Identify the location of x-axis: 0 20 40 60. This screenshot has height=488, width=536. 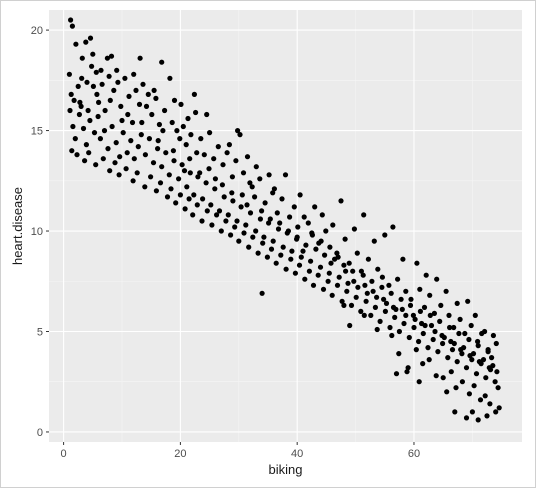
(240, 451).